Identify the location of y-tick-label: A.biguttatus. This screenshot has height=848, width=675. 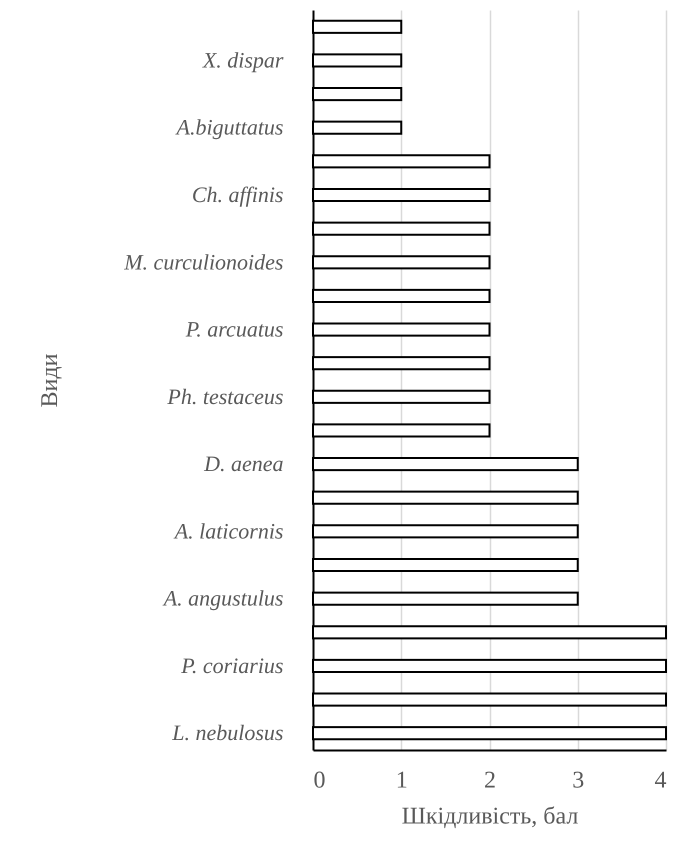
(229, 127).